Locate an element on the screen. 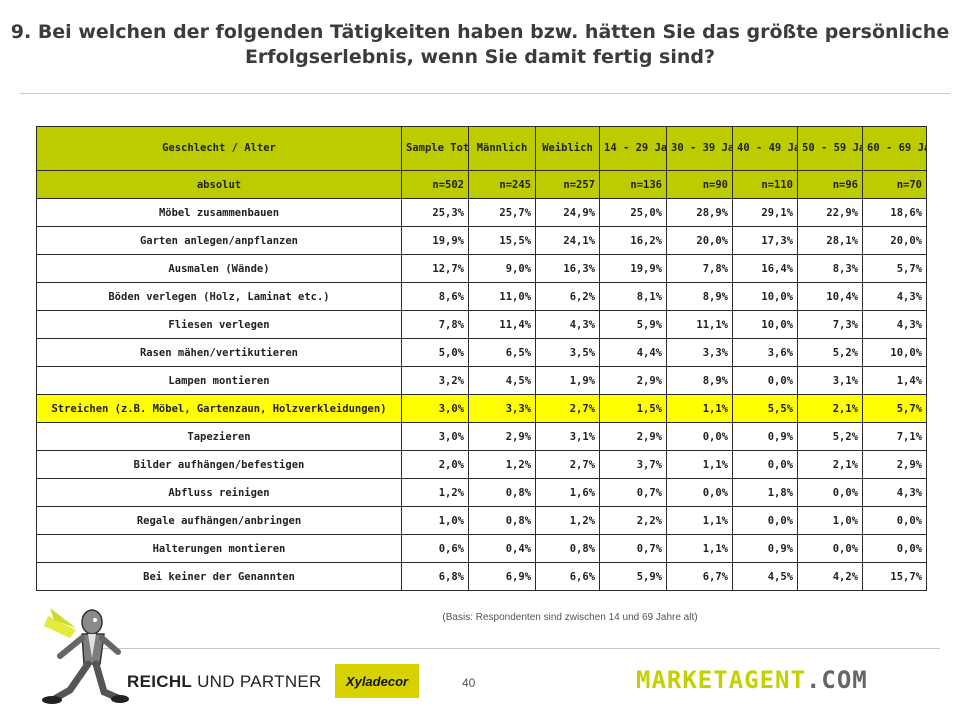 The image size is (960, 720). marketagent-logo-main: MARKETAGENT is located at coordinates (721, 680).